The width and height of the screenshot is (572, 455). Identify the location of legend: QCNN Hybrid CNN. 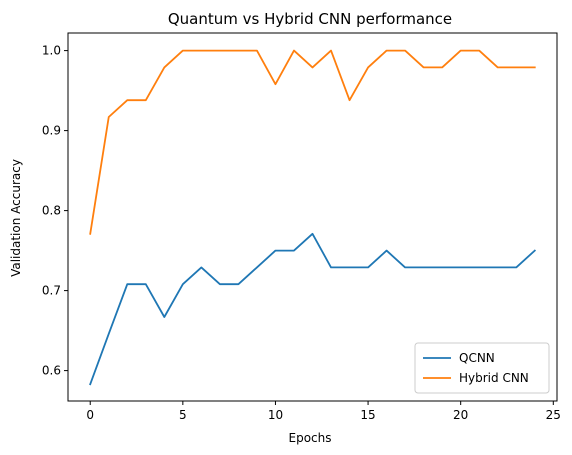
(482, 368).